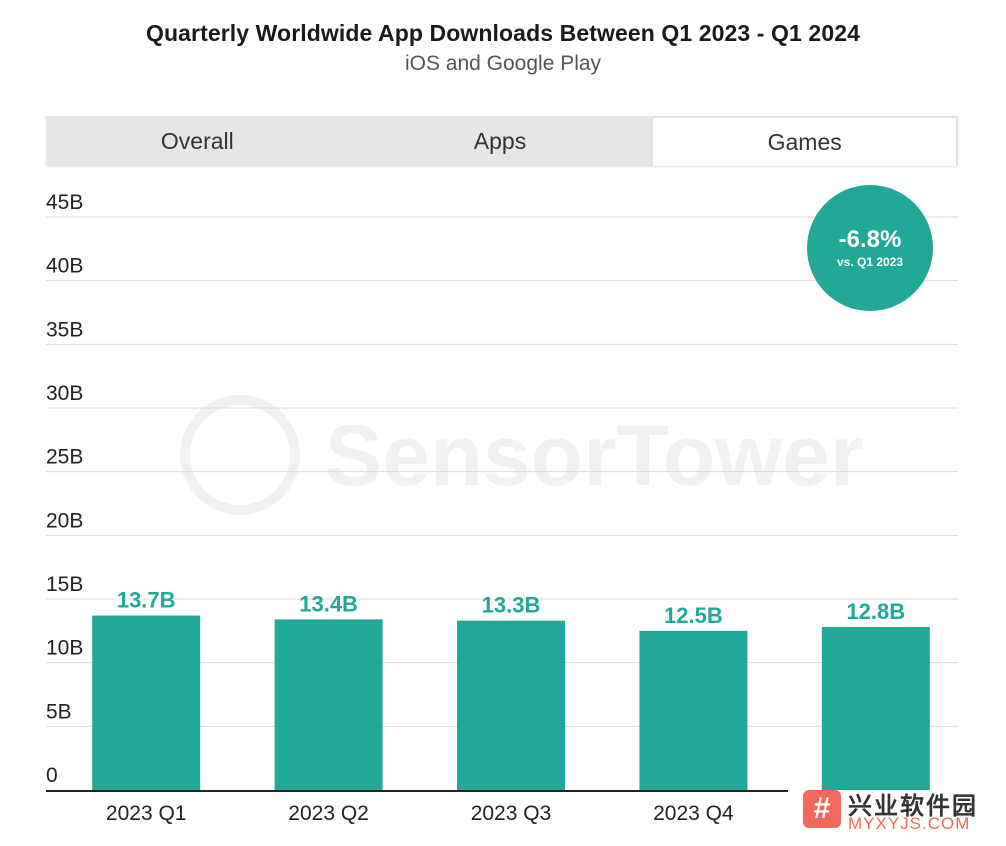 This screenshot has height=846, width=1006. Describe the element at coordinates (511, 605) in the screenshot. I see `data-label: 13.3B` at that location.